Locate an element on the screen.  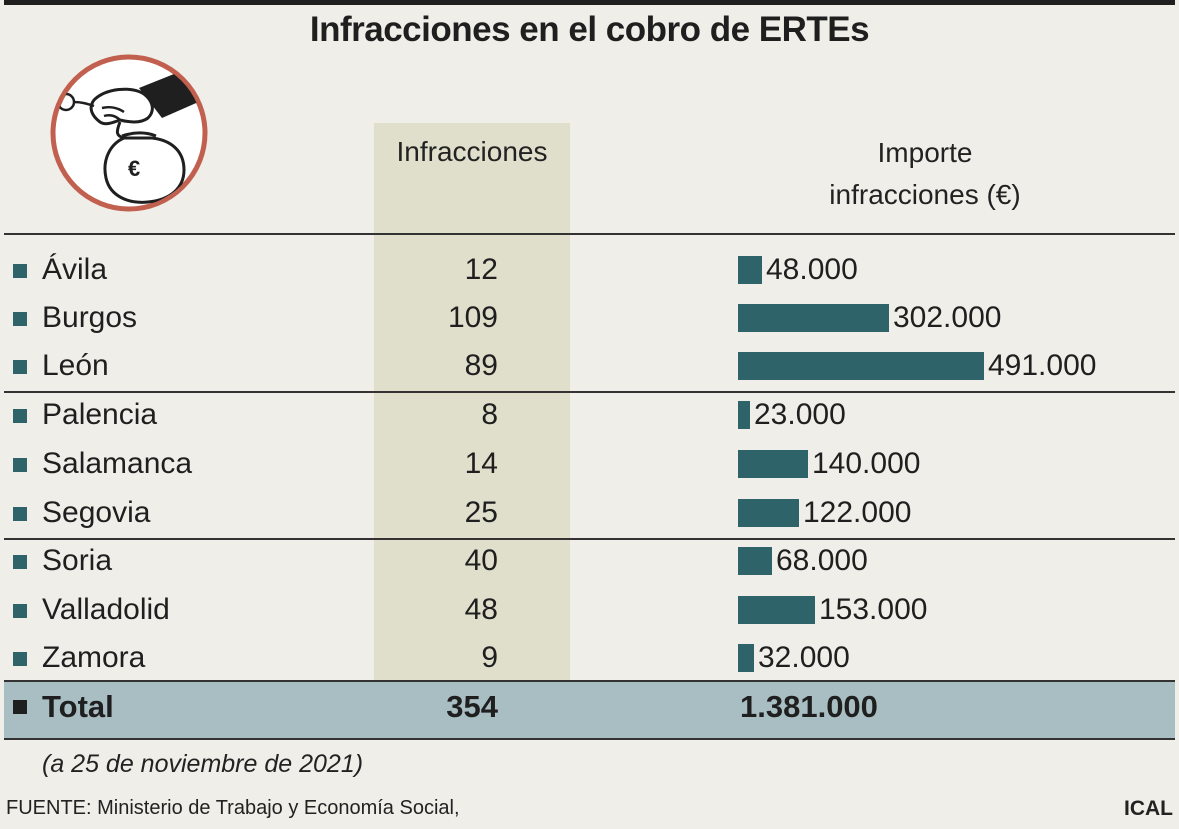
importe-label: 122.000 is located at coordinates (857, 512).